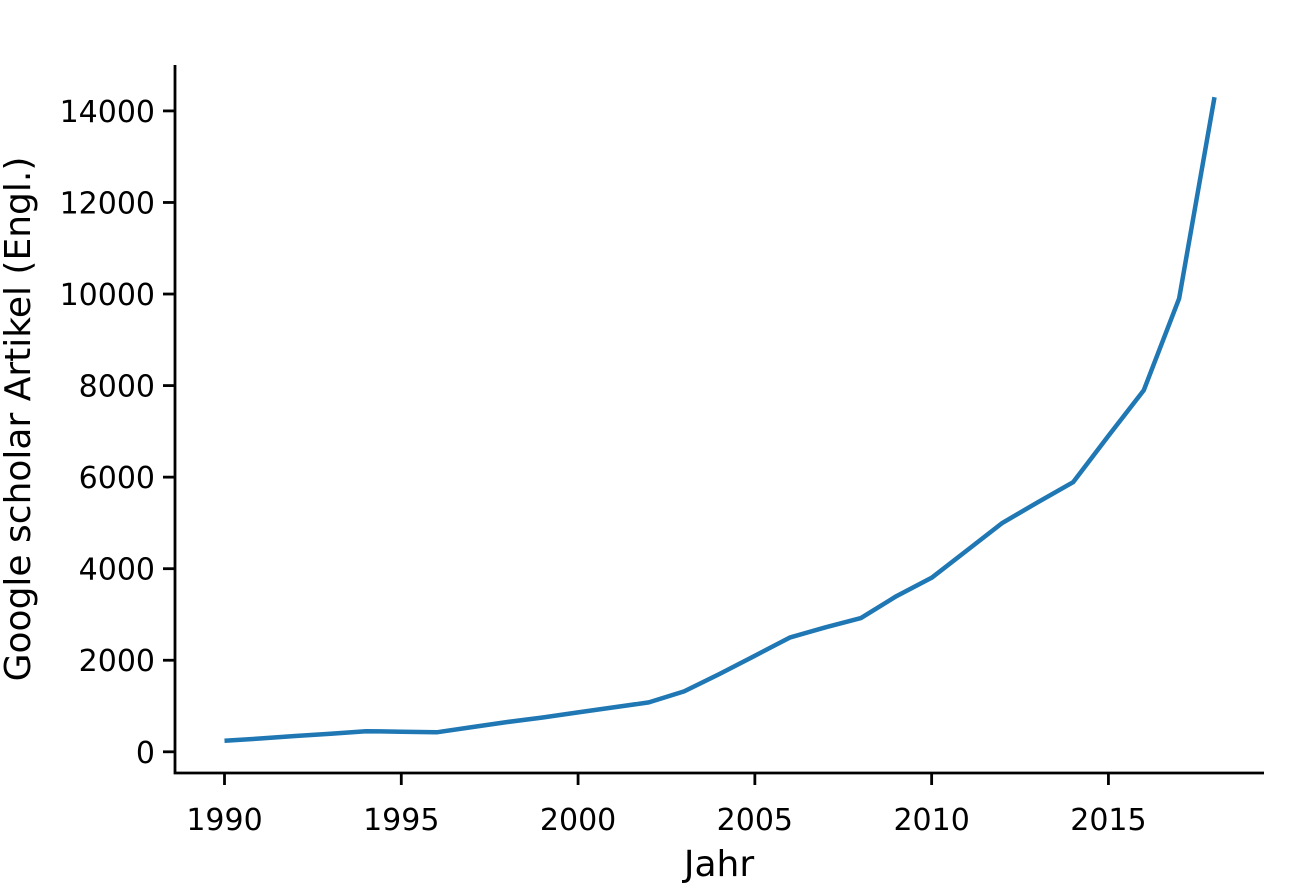  Describe the element at coordinates (107, 112) in the screenshot. I see `y-axis-tick-label: 14000` at that location.